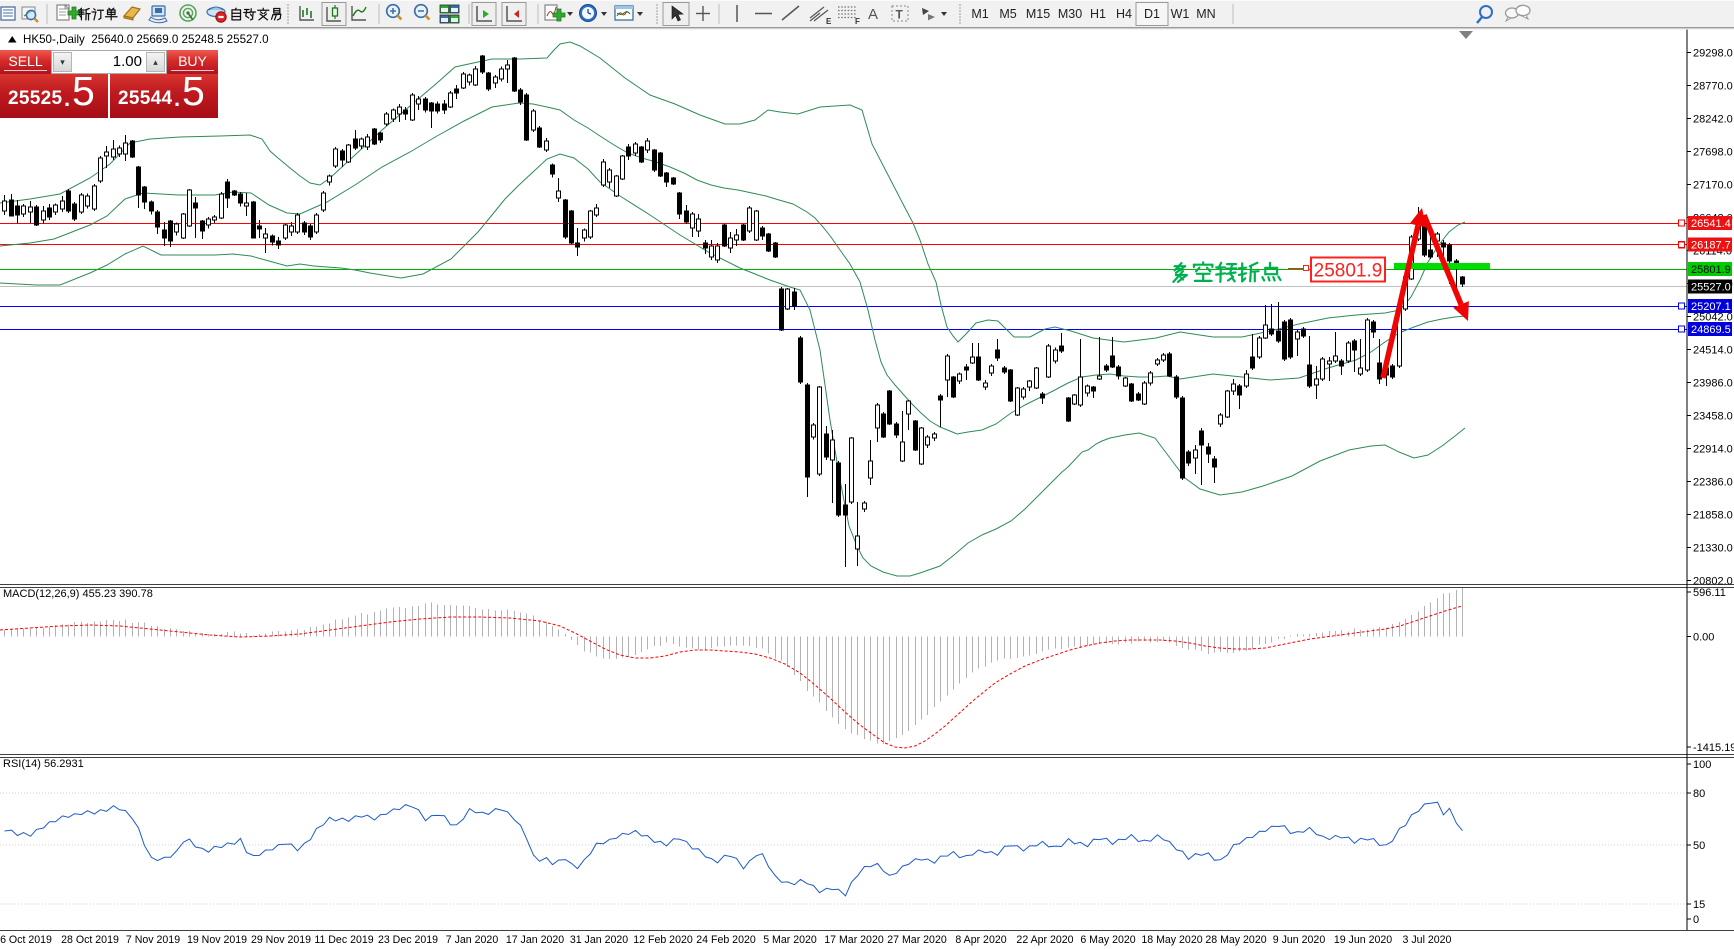  Describe the element at coordinates (281, 940) in the screenshot. I see `svg-text: 29 Nov 2019` at that location.